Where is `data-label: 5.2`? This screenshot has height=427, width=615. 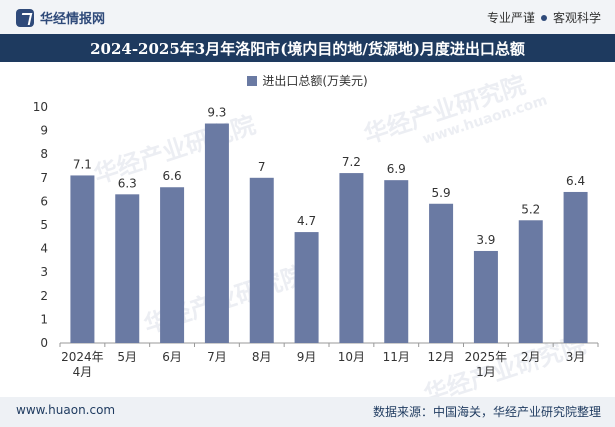
data-label: 5.2 is located at coordinates (530, 209).